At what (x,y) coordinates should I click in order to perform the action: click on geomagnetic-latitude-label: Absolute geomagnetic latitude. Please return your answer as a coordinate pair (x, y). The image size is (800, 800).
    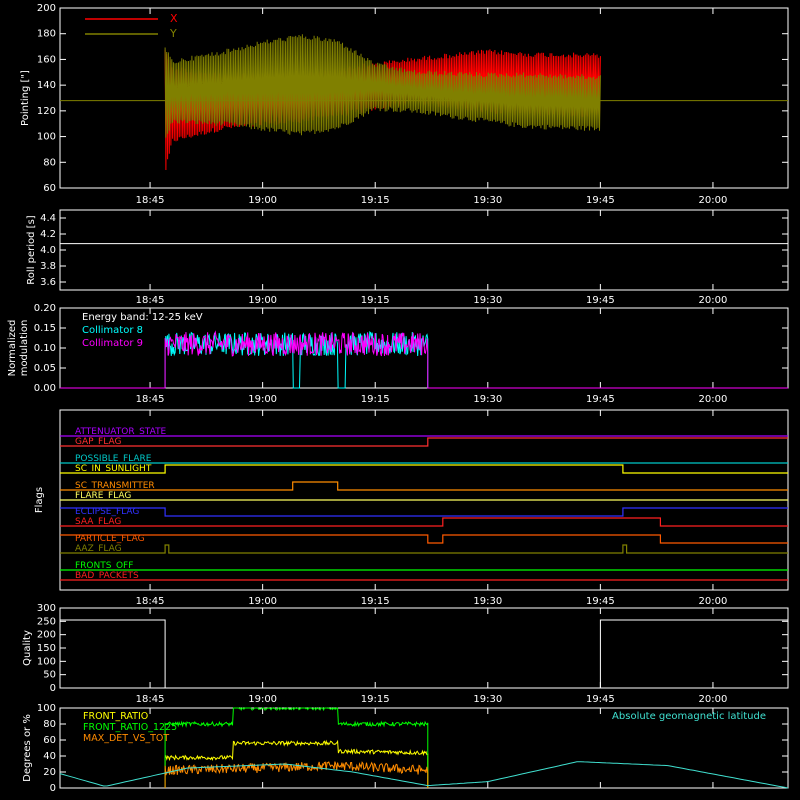
    Looking at the image, I should click on (689, 716).